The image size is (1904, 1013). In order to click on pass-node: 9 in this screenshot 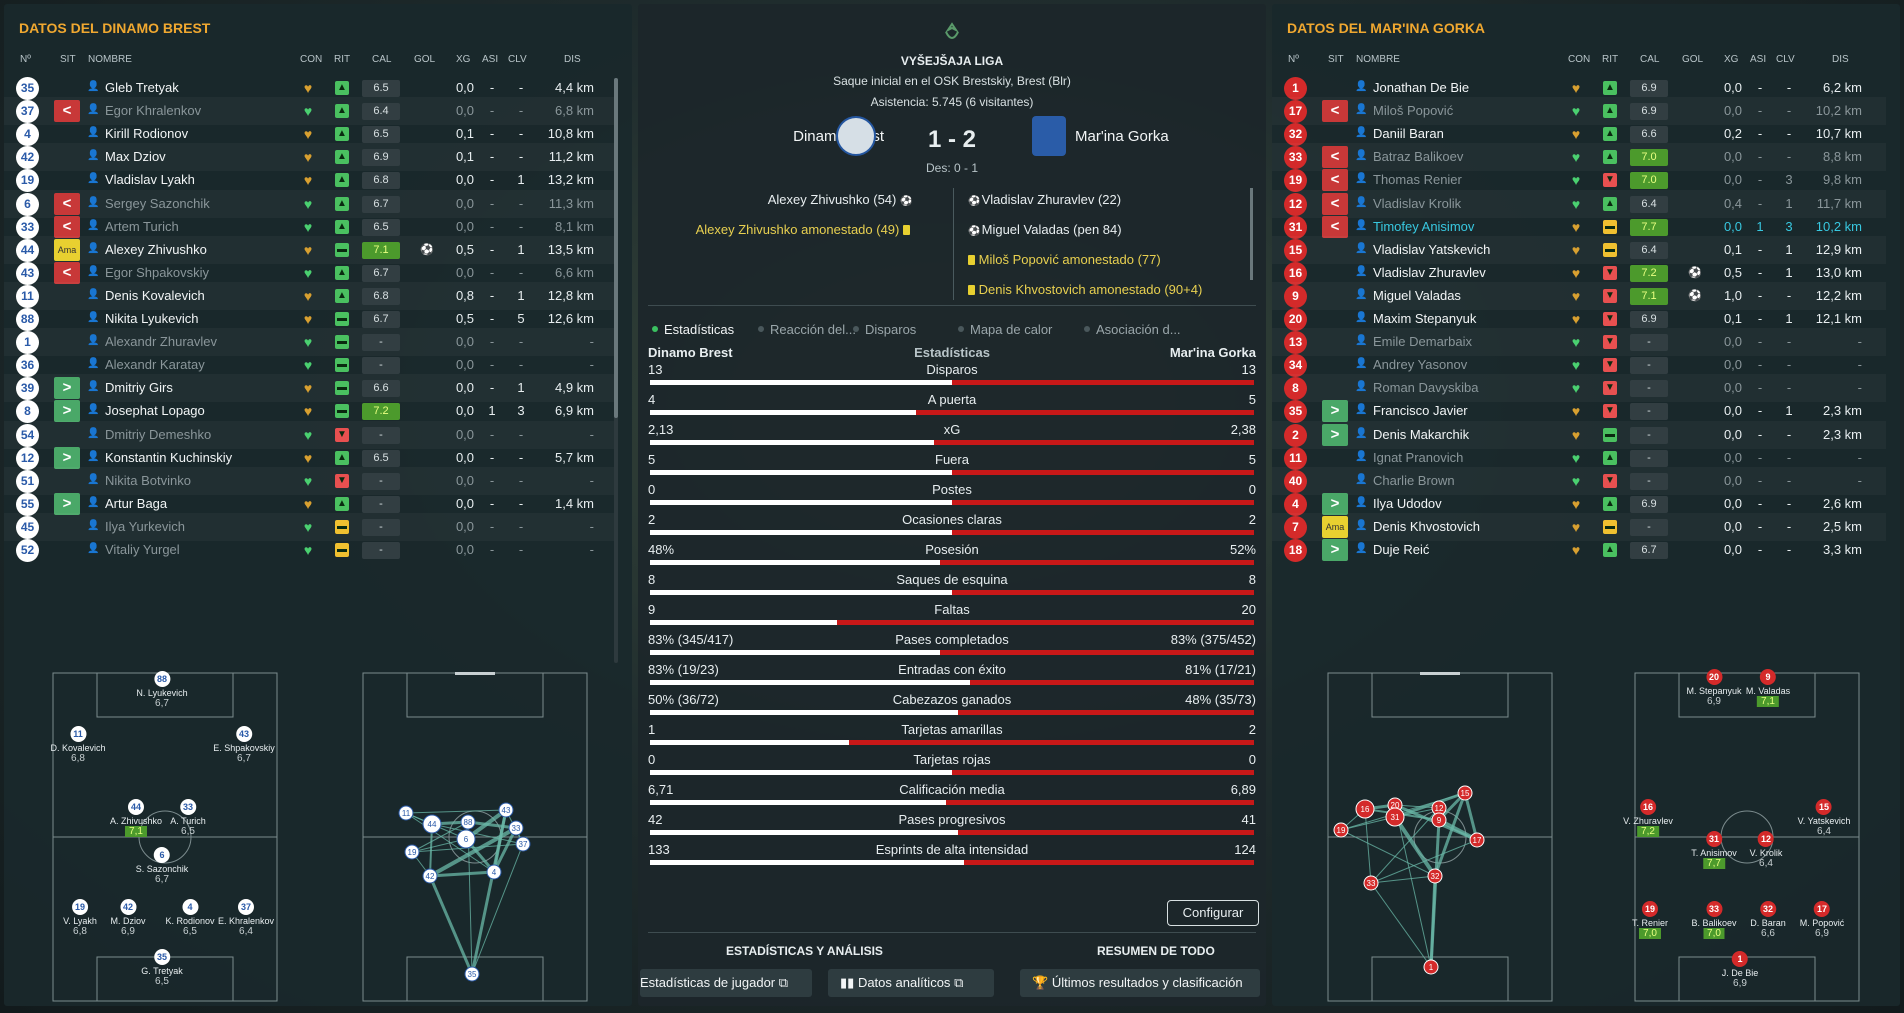, I will do `click(1439, 820)`.